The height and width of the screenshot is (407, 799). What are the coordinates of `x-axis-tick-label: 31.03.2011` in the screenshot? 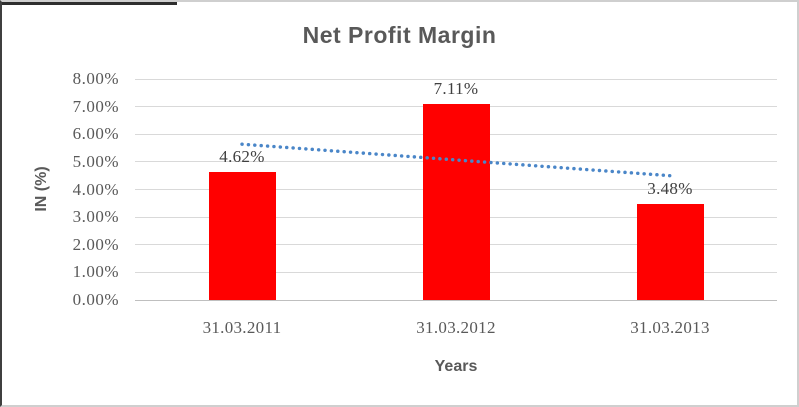 It's located at (242, 327).